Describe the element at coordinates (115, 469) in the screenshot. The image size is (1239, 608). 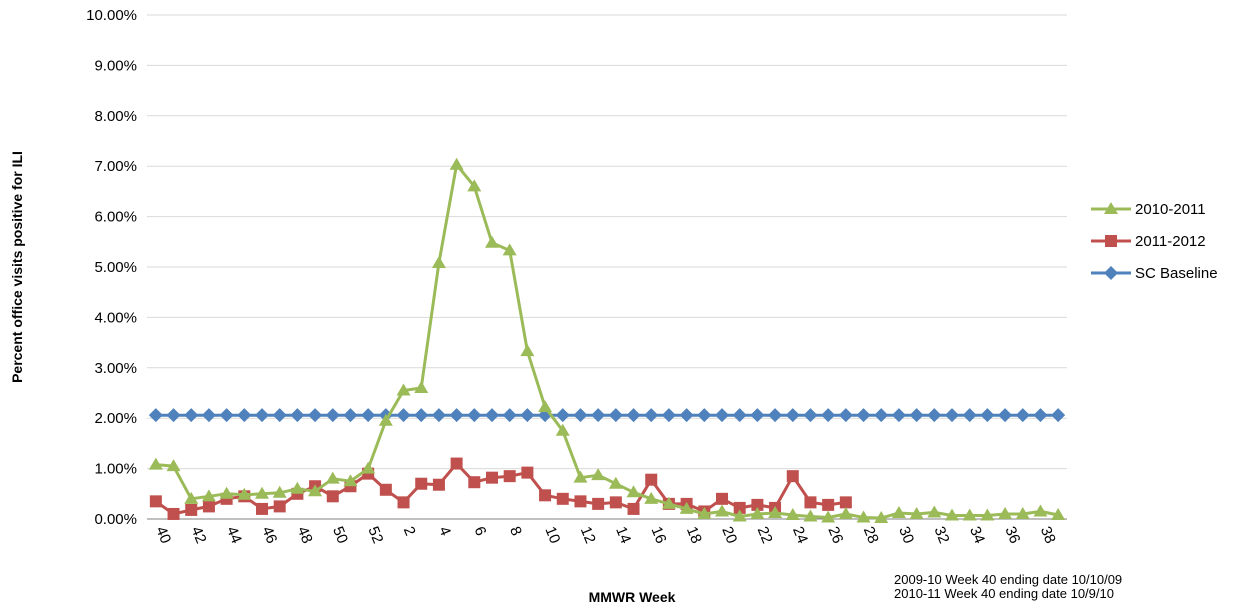
I see `y-tick-label: 1.00%` at that location.